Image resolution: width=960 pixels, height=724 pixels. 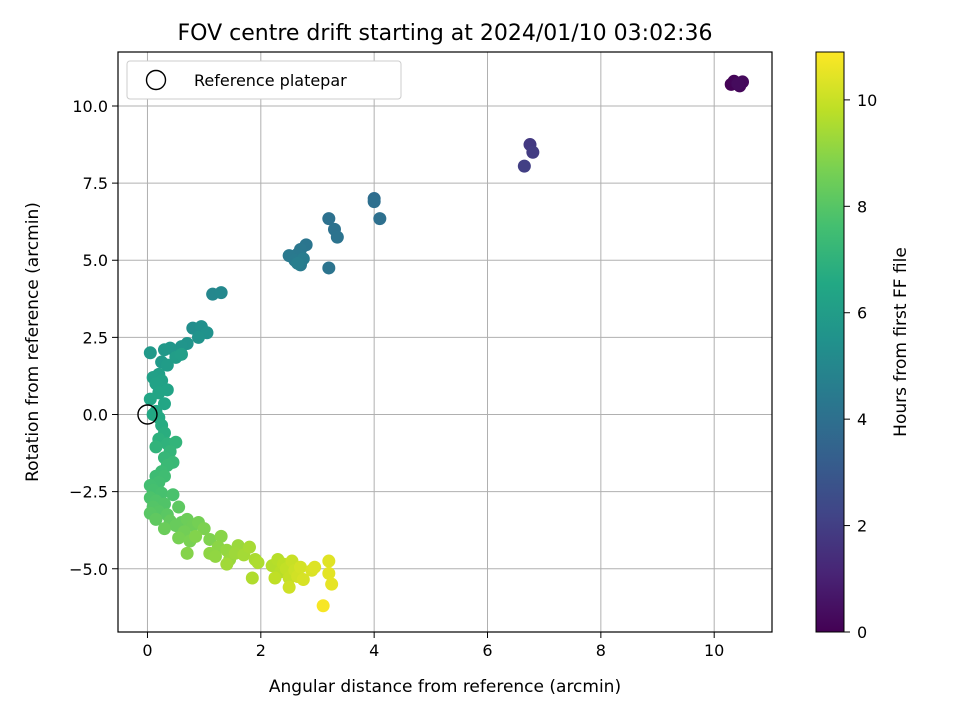 I want to click on y-tick-label: 7.5, so click(x=95, y=183).